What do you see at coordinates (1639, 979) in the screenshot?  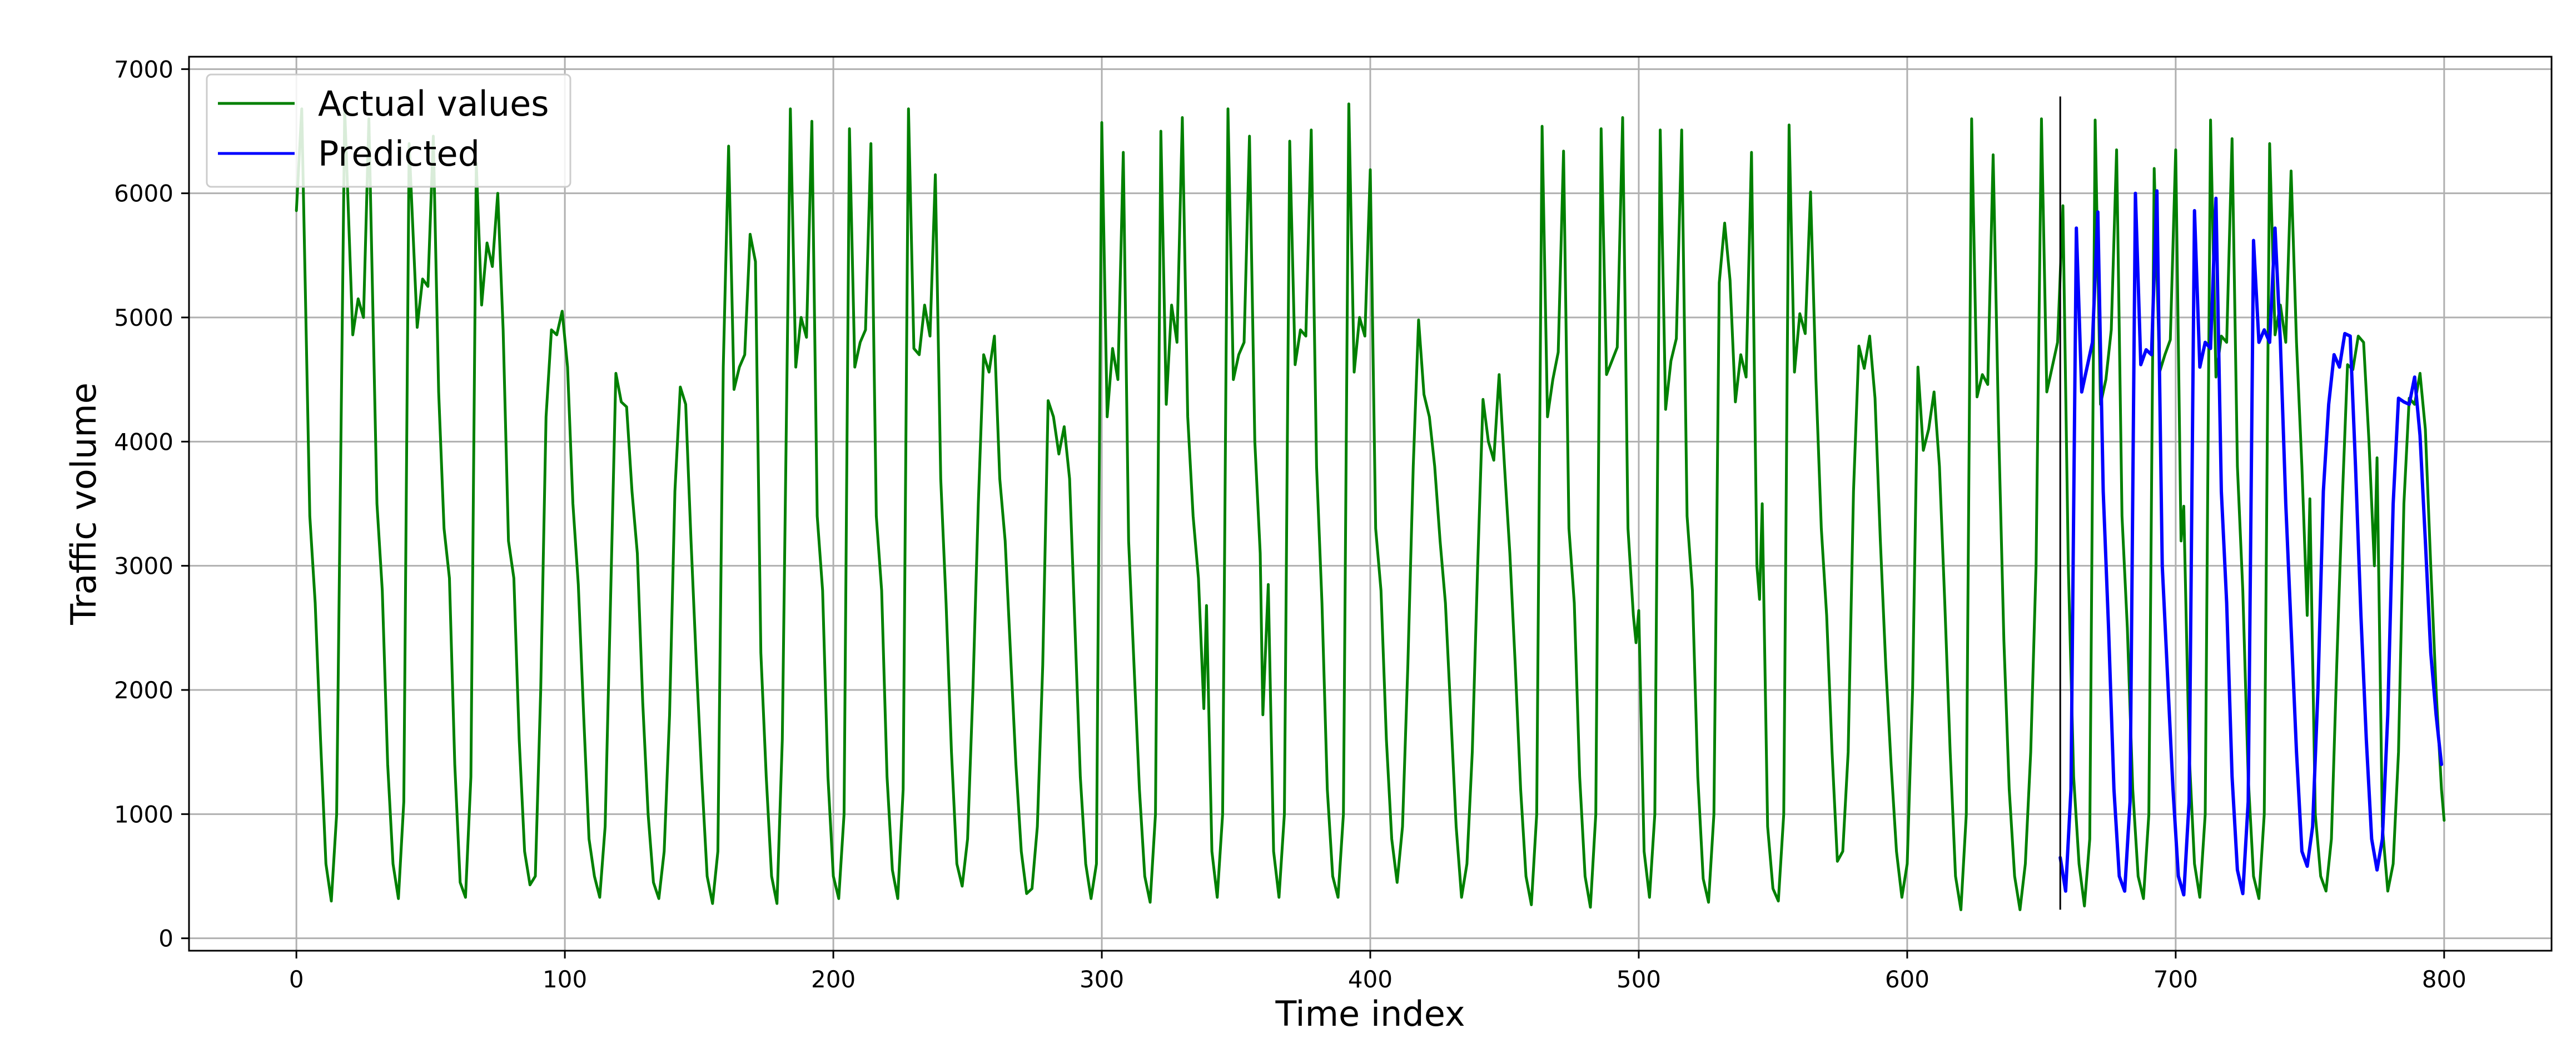 I see `x-tick-label-500: 500` at bounding box center [1639, 979].